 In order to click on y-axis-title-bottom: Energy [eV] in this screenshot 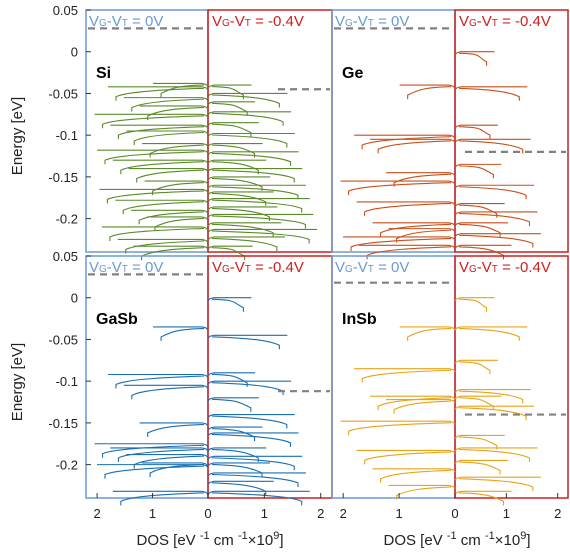, I will do `click(17, 382)`.